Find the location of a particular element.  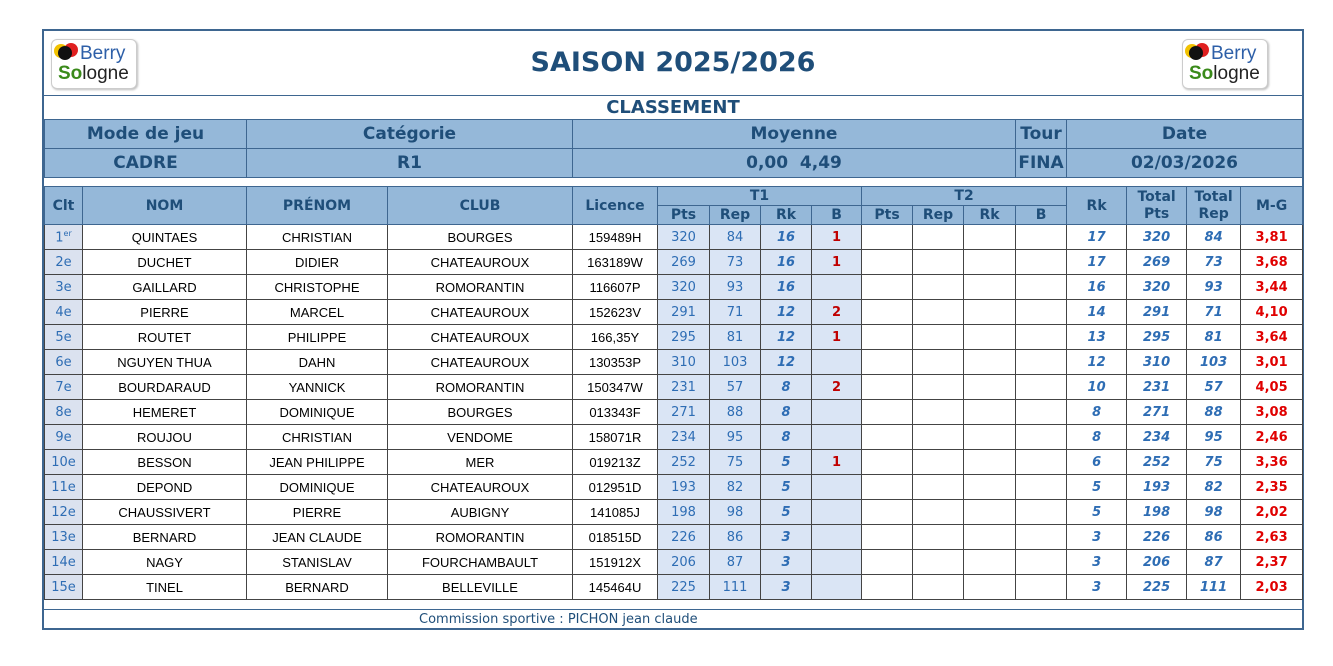

cell-rk: 16 is located at coordinates (1097, 287).